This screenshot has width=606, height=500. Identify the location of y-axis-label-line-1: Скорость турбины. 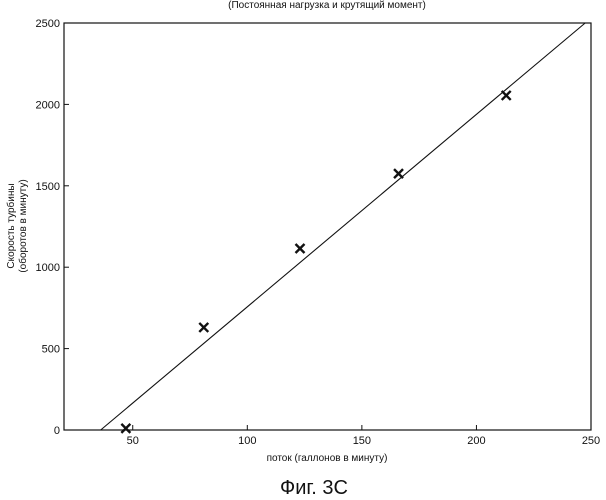
(11, 225).